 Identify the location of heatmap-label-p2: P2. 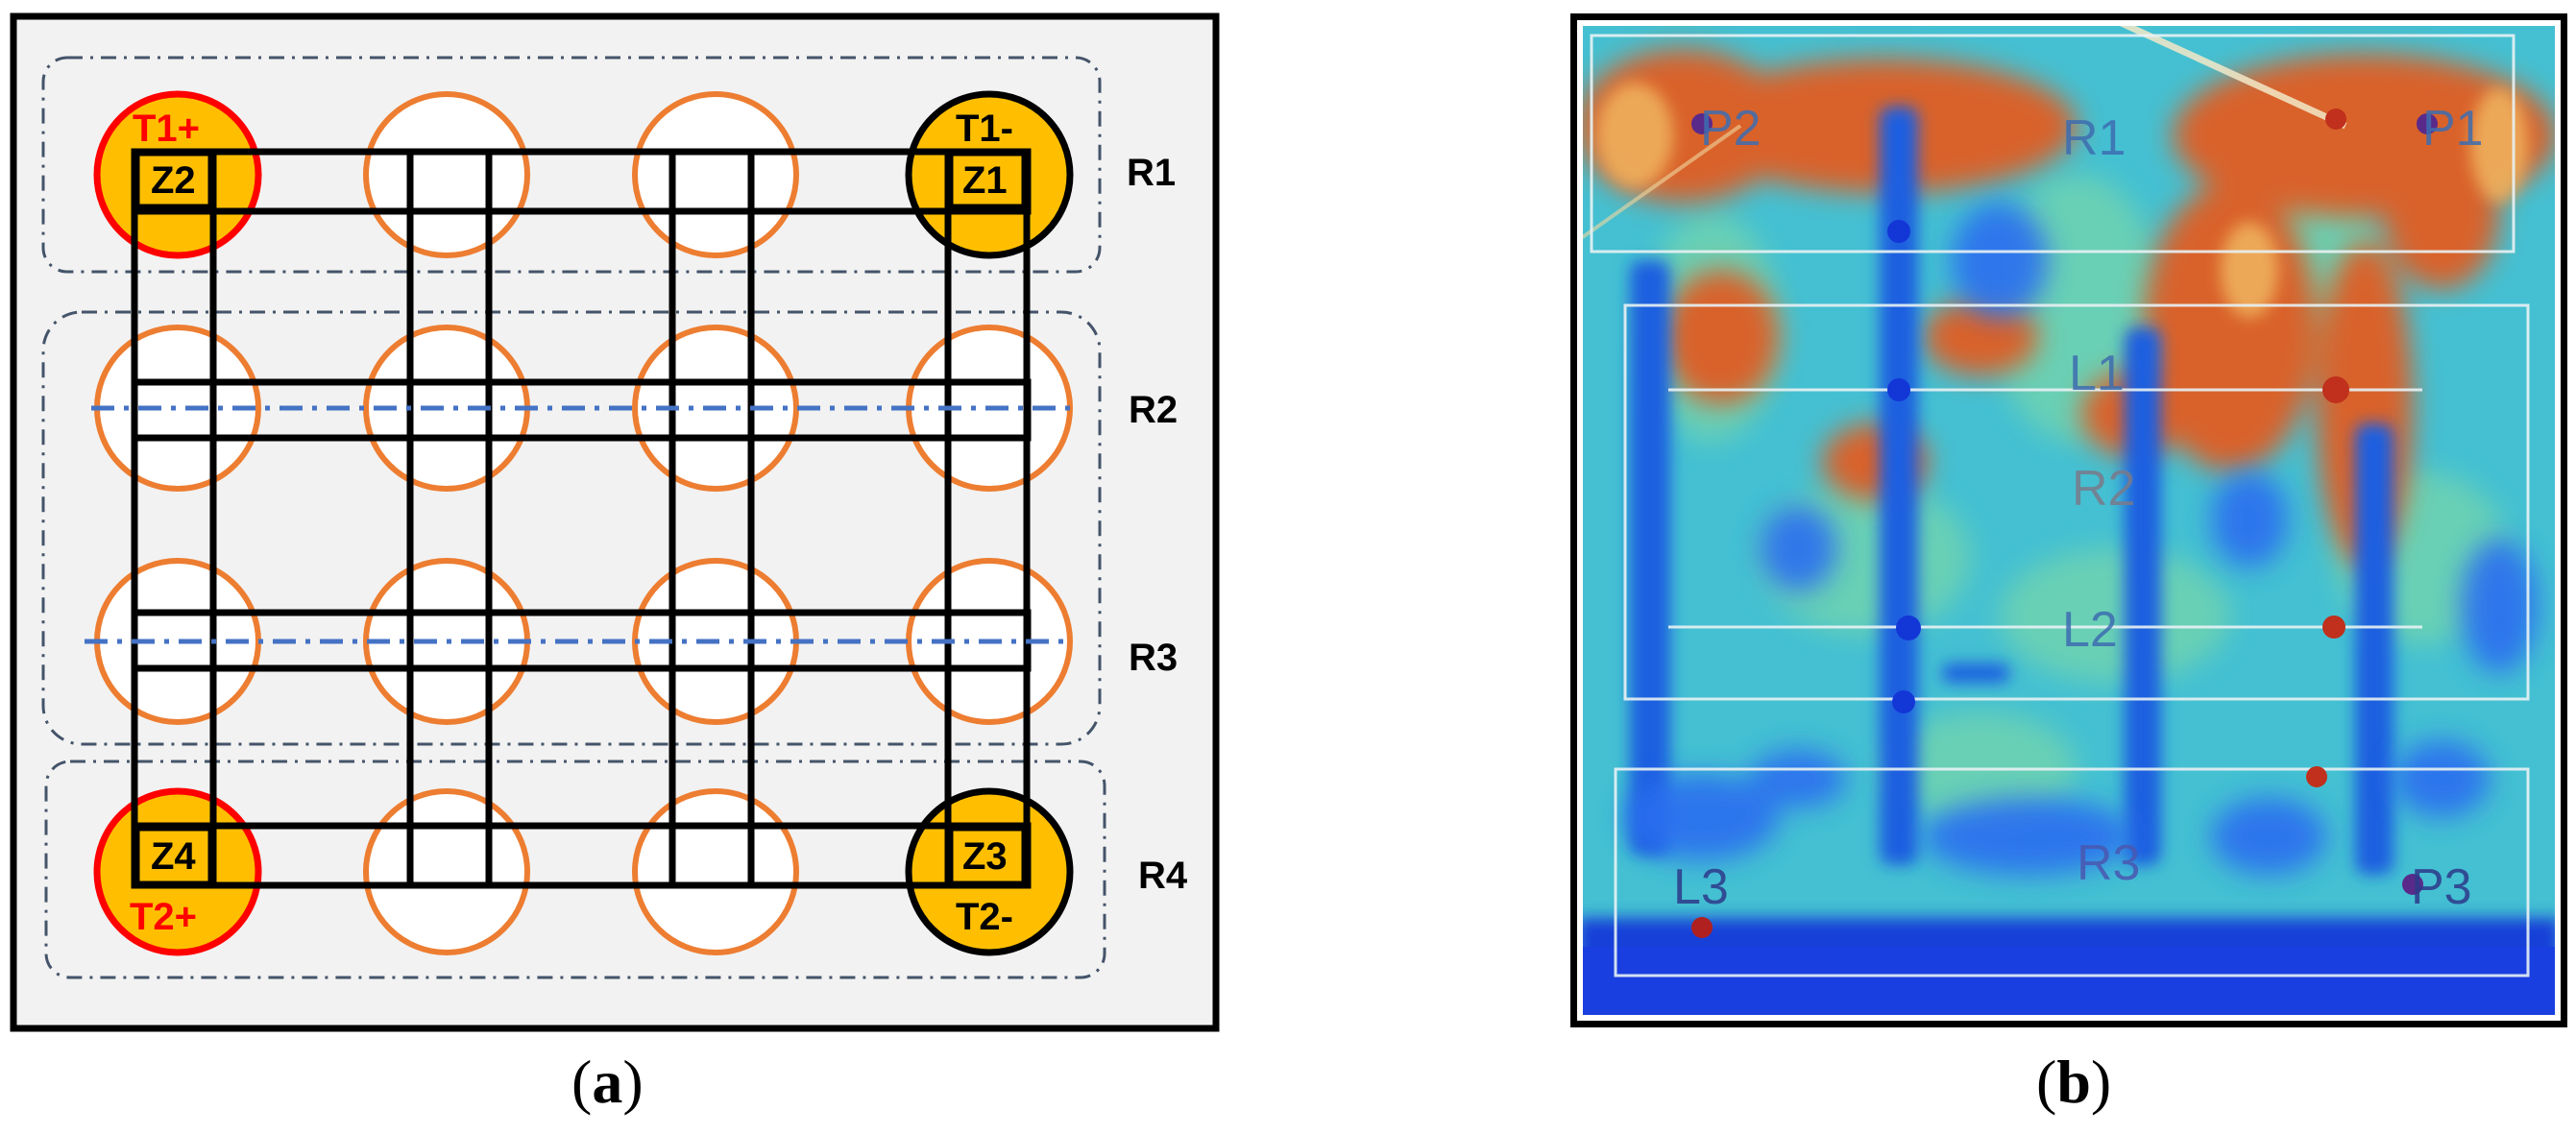
(1731, 129).